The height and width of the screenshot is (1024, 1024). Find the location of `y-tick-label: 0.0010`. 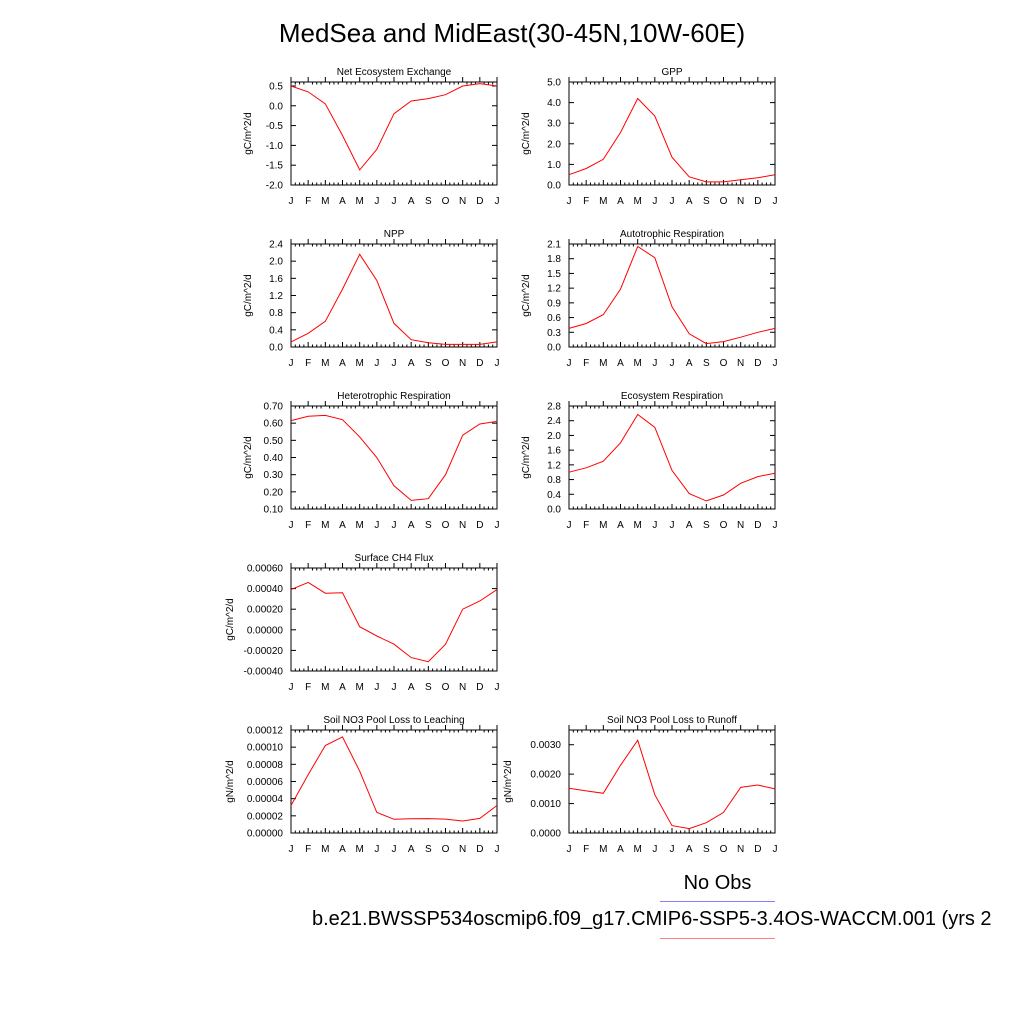

y-tick-label: 0.0010 is located at coordinates (545, 804).